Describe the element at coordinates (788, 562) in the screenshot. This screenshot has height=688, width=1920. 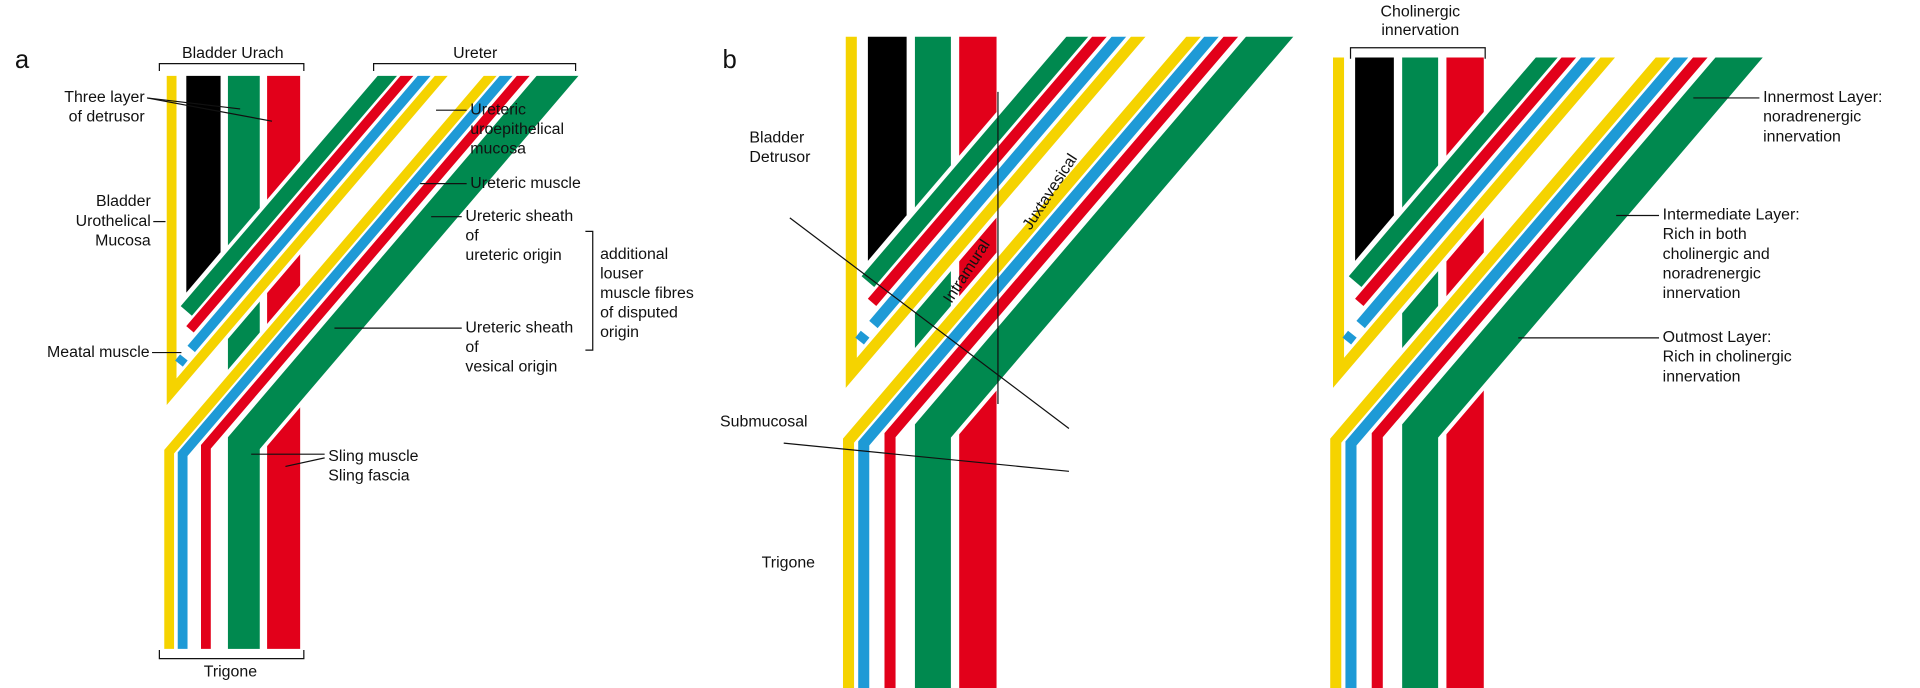
I see `label: Trigone` at that location.